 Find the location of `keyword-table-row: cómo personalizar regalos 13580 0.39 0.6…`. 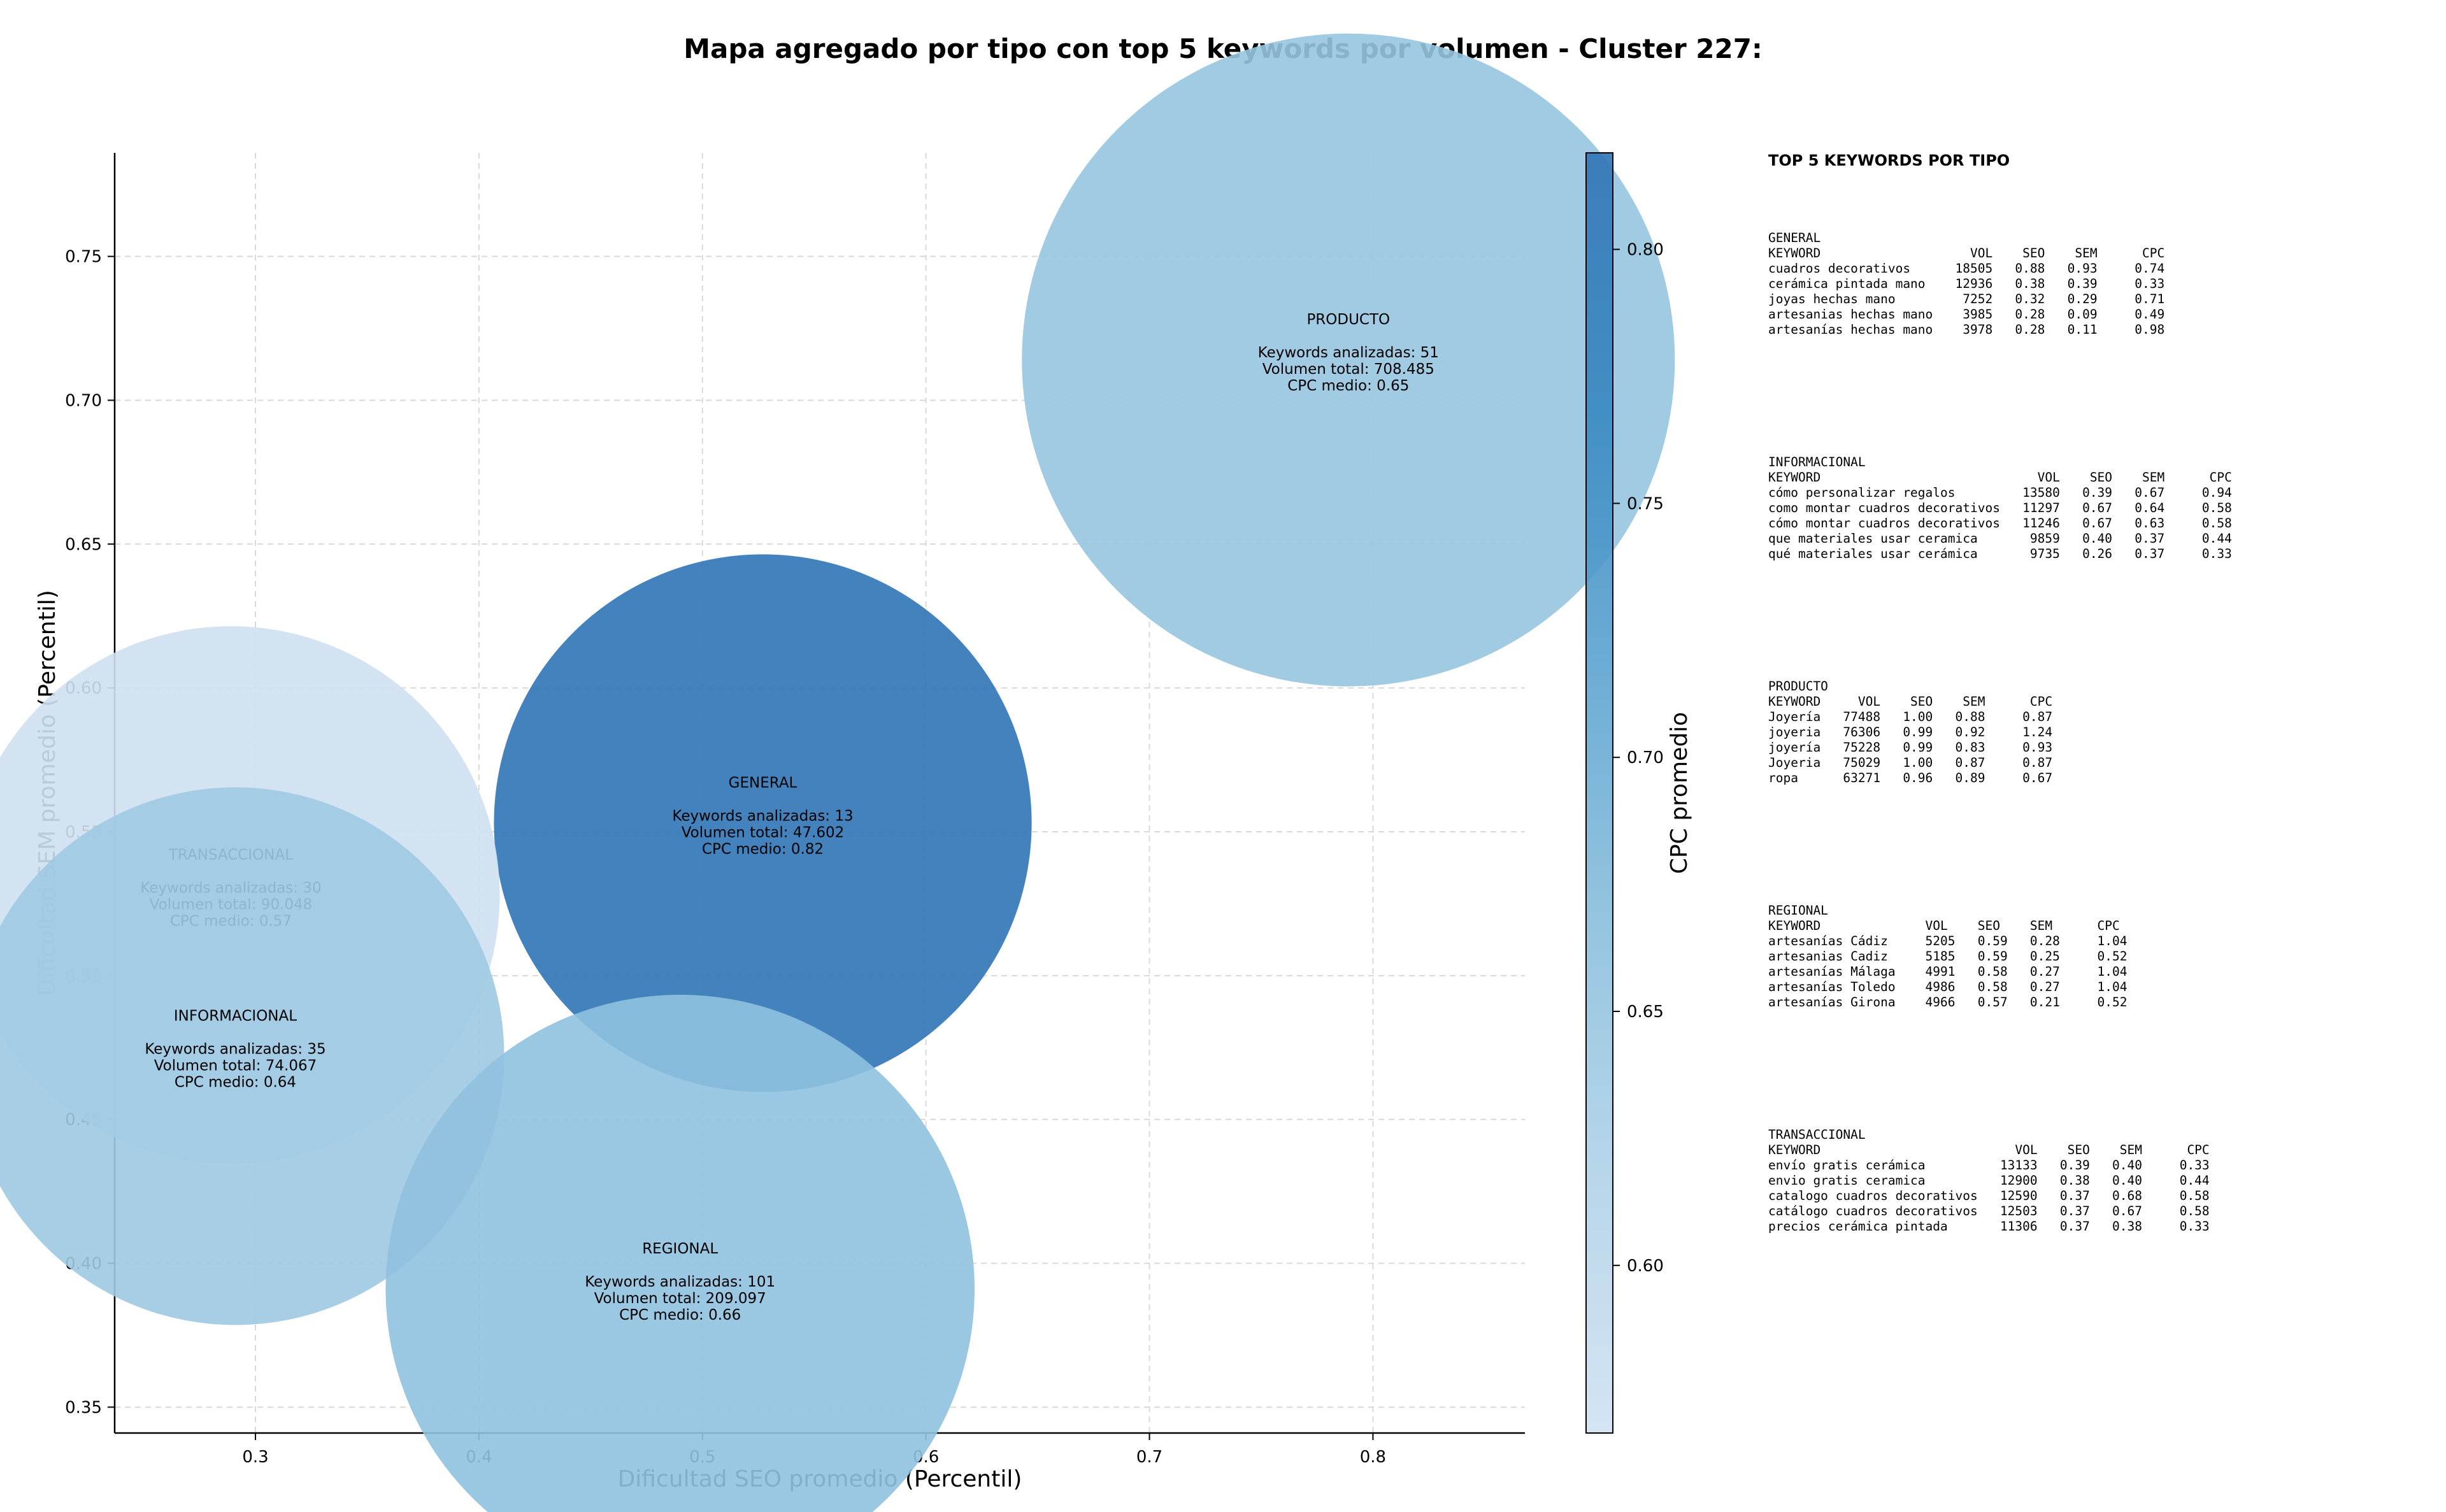

keyword-table-row: cómo personalizar regalos 13580 0.39 0.6… is located at coordinates (2000, 492).